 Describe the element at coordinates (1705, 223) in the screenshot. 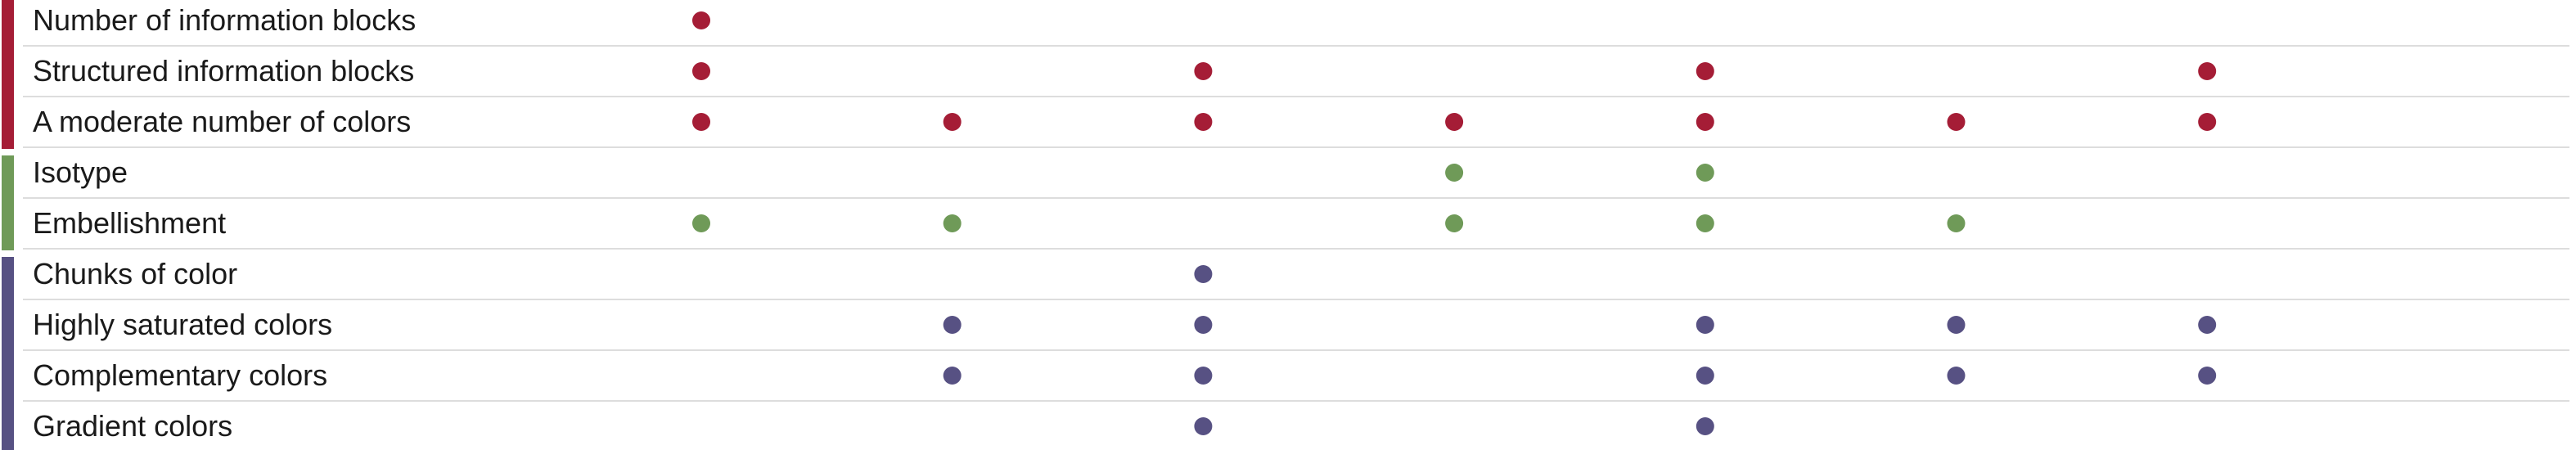

I see `dot-row5-col5` at that location.